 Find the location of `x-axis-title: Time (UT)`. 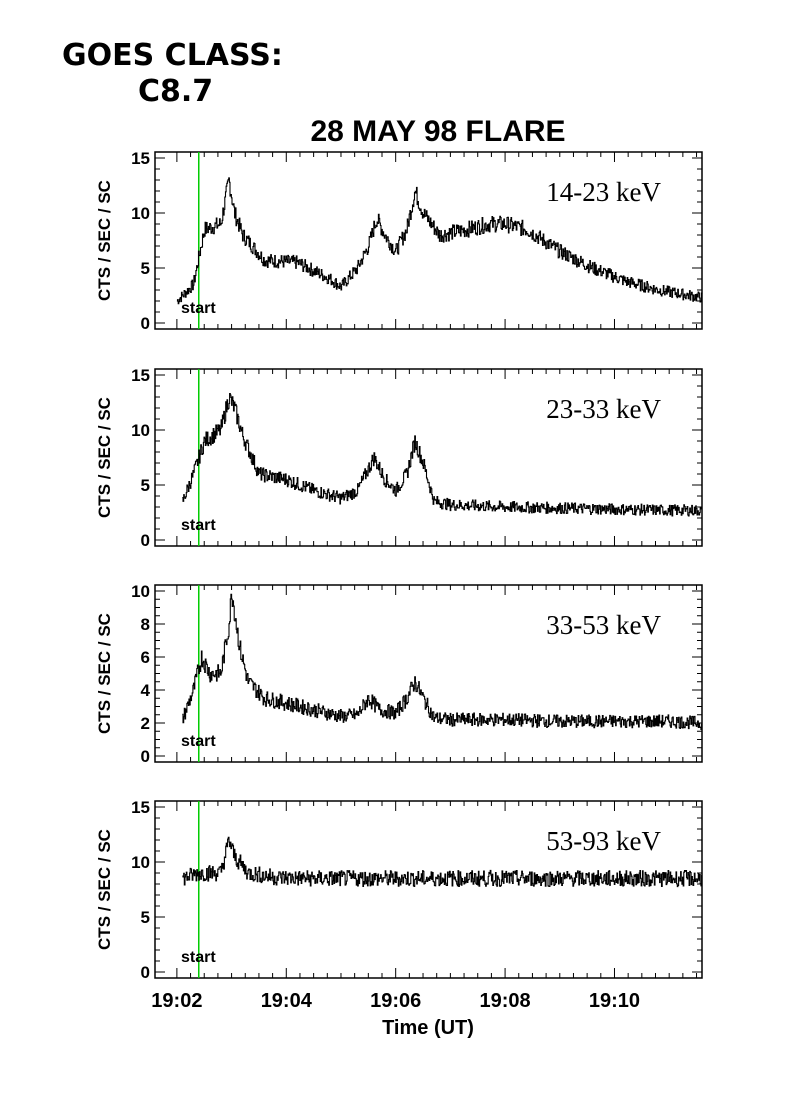

x-axis-title: Time (UT) is located at coordinates (428, 1028).